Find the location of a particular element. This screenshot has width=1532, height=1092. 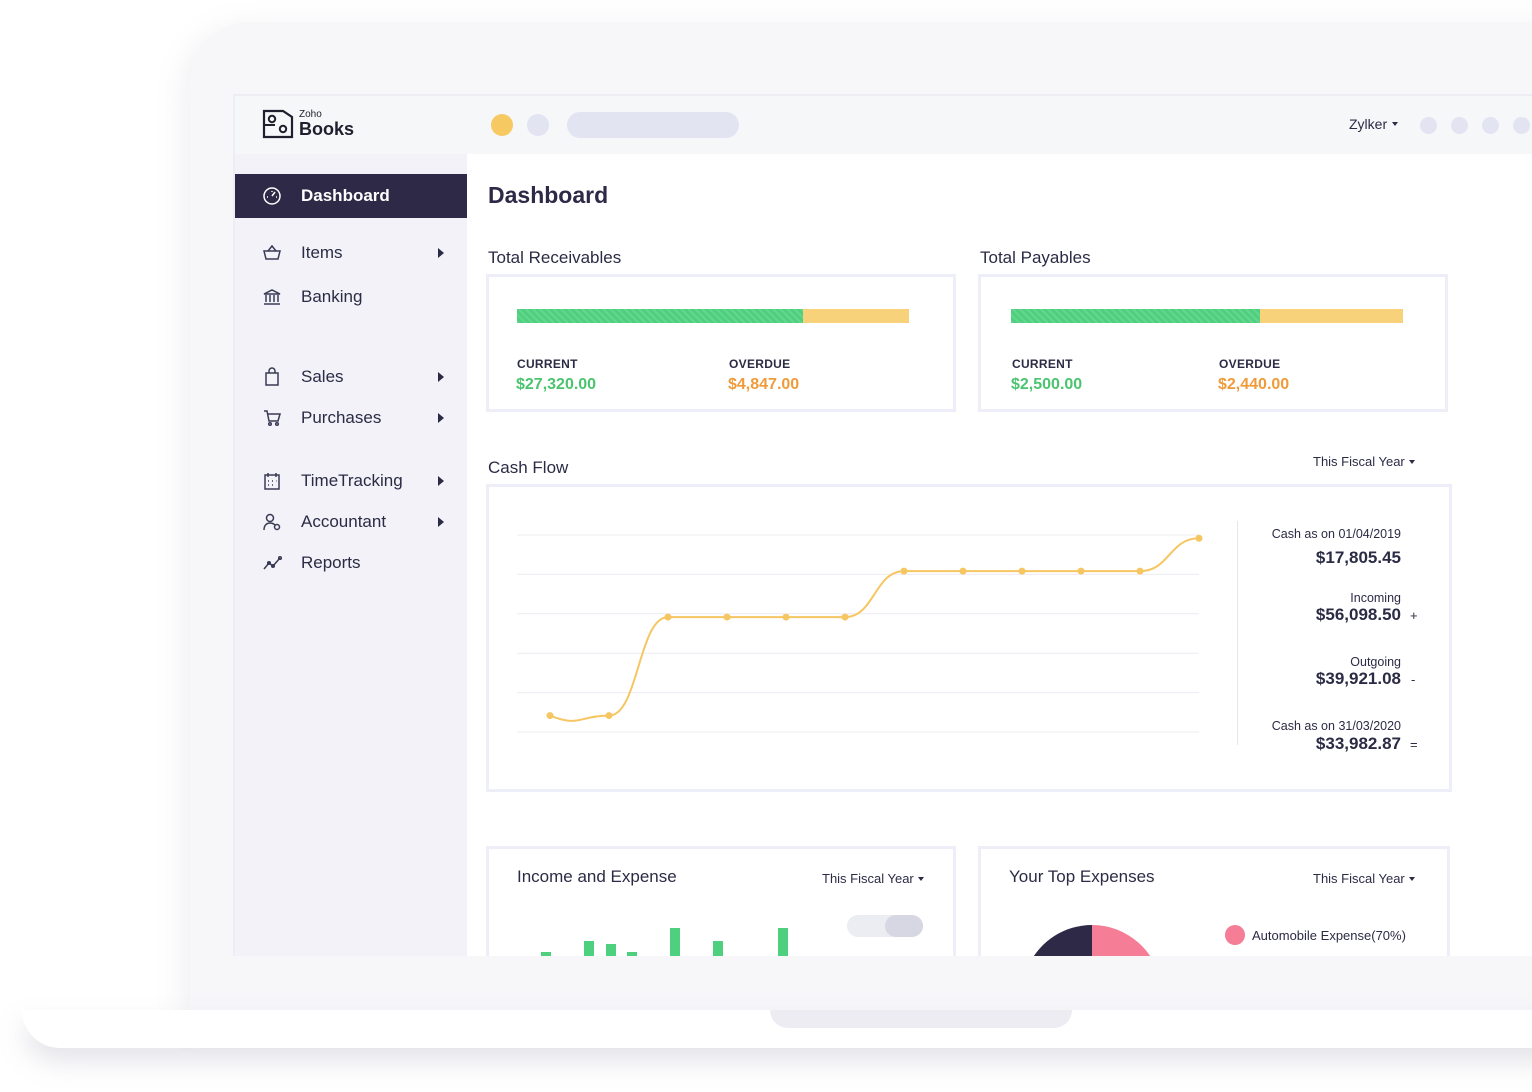

sidebar-item-reports: Reports is located at coordinates (351, 563).